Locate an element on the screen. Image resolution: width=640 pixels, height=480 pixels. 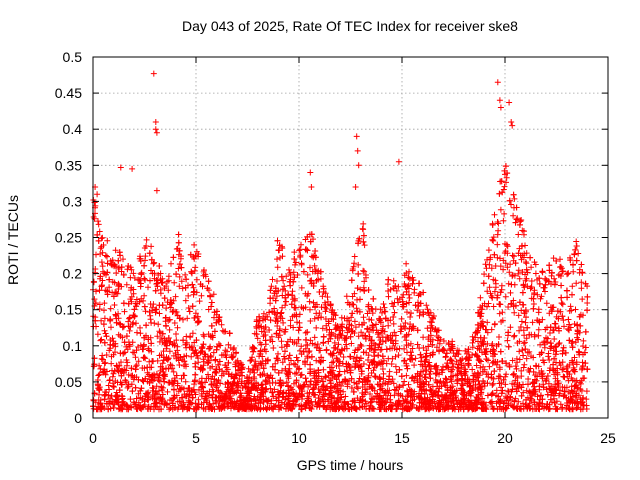
x-tick-label: 25 is located at coordinates (608, 438).